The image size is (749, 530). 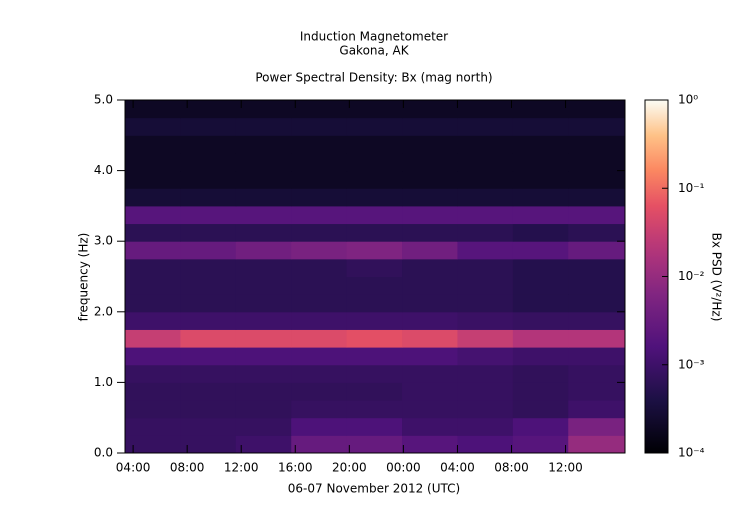 What do you see at coordinates (84, 277) in the screenshot?
I see `y-axis-label: frequency (Hz)` at bounding box center [84, 277].